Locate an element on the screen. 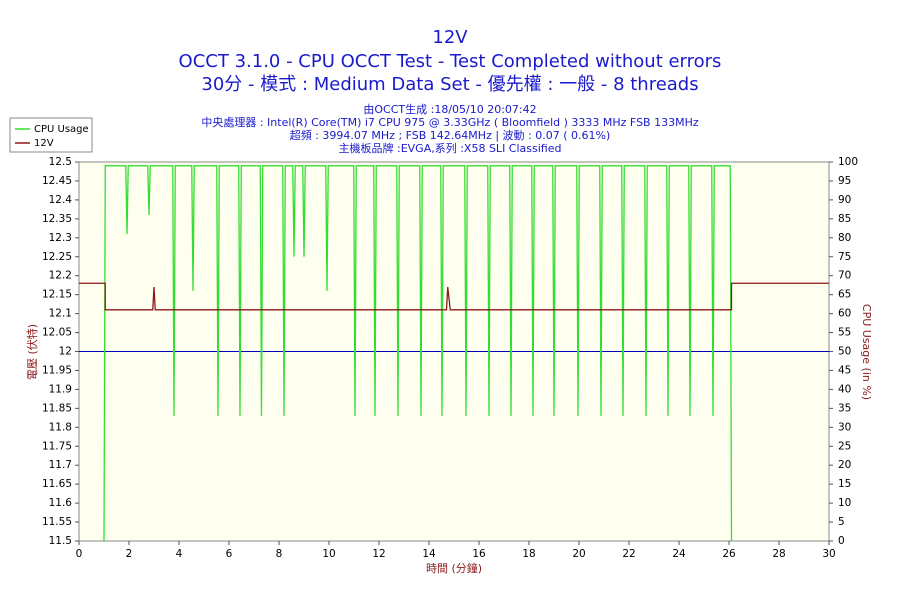 This screenshot has width=900, height=600. x-tick-label: 30 is located at coordinates (828, 554).